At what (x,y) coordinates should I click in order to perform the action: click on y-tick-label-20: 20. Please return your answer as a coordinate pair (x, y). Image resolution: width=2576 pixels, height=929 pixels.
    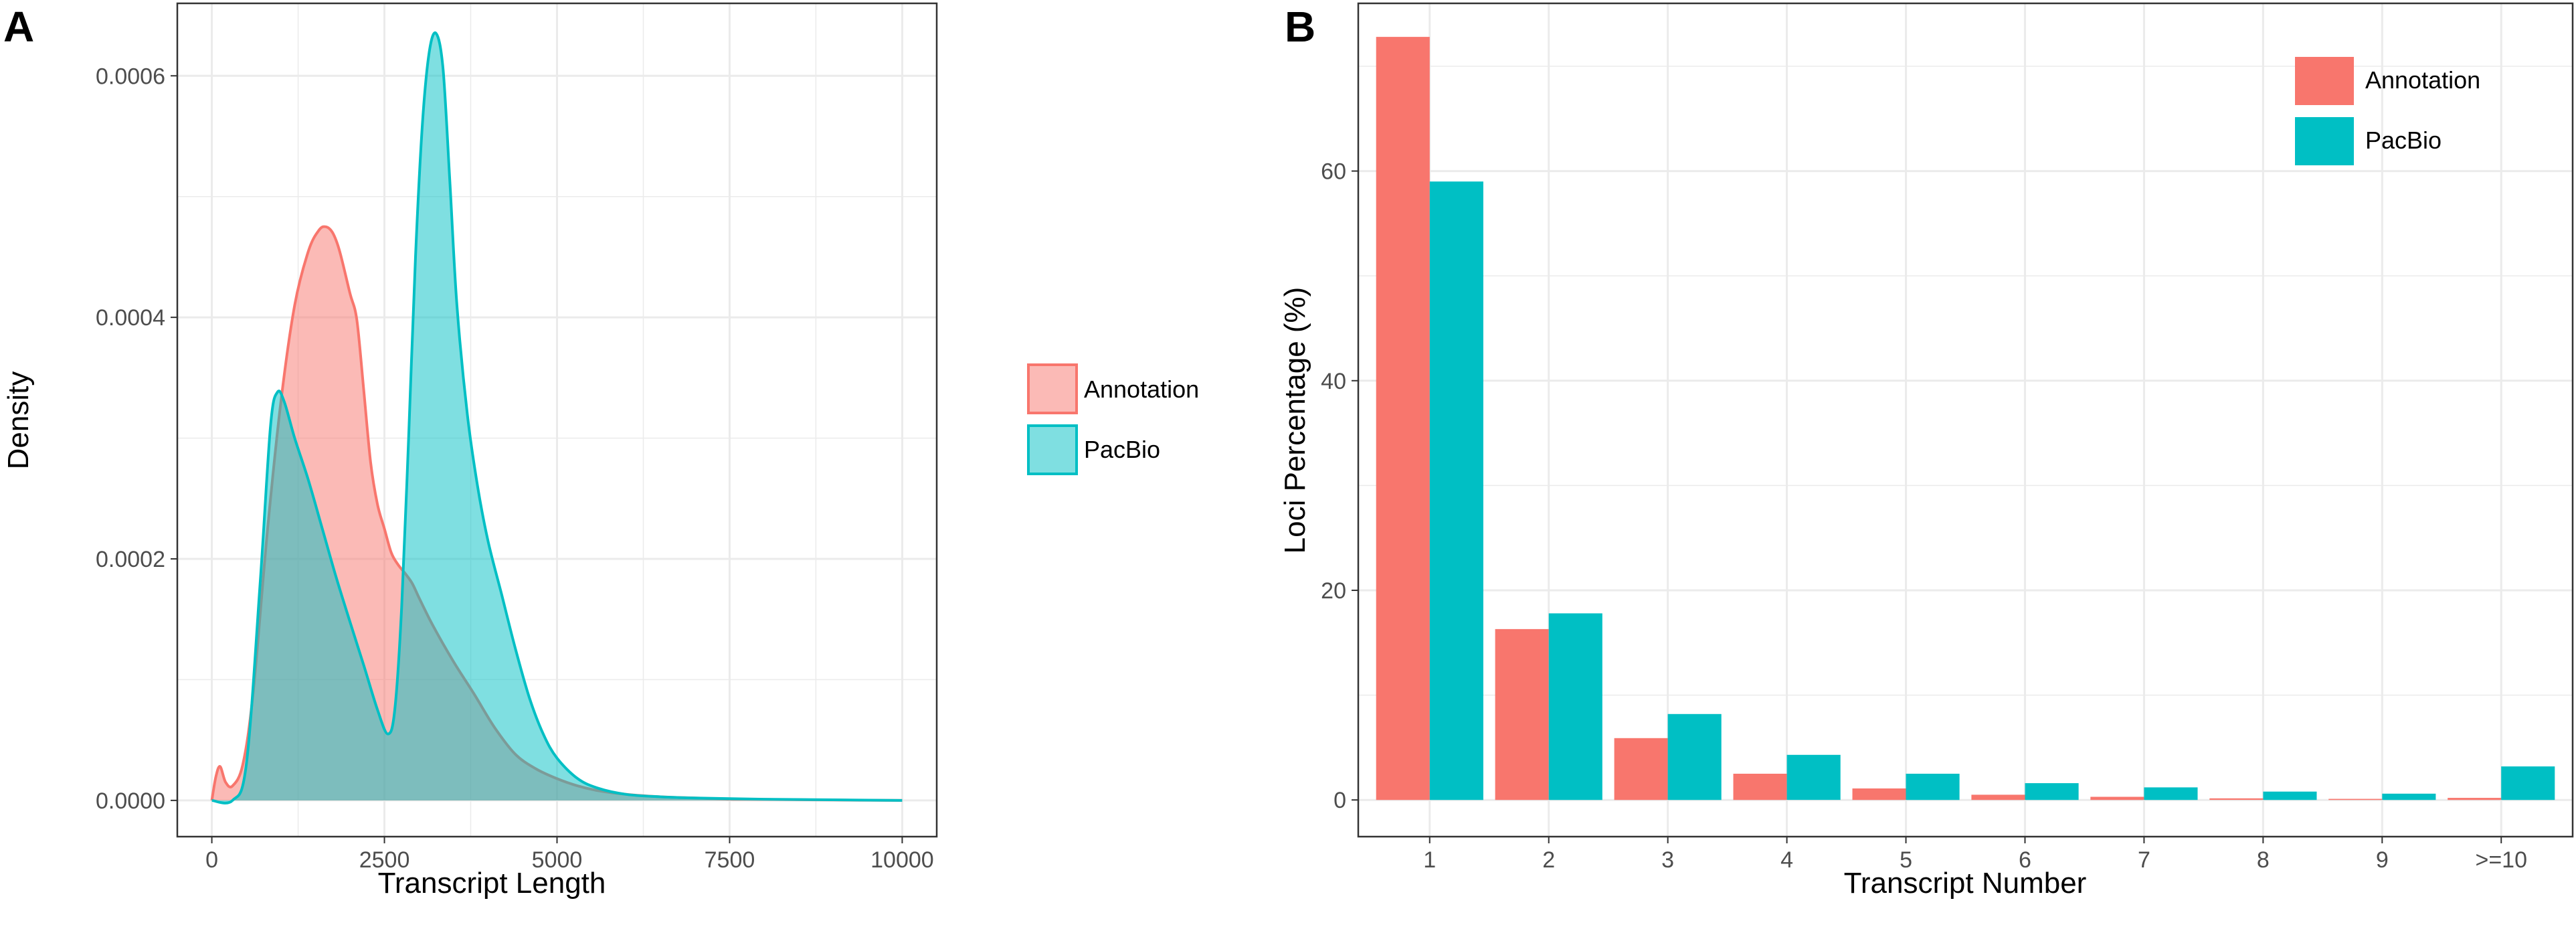
    Looking at the image, I should click on (1333, 591).